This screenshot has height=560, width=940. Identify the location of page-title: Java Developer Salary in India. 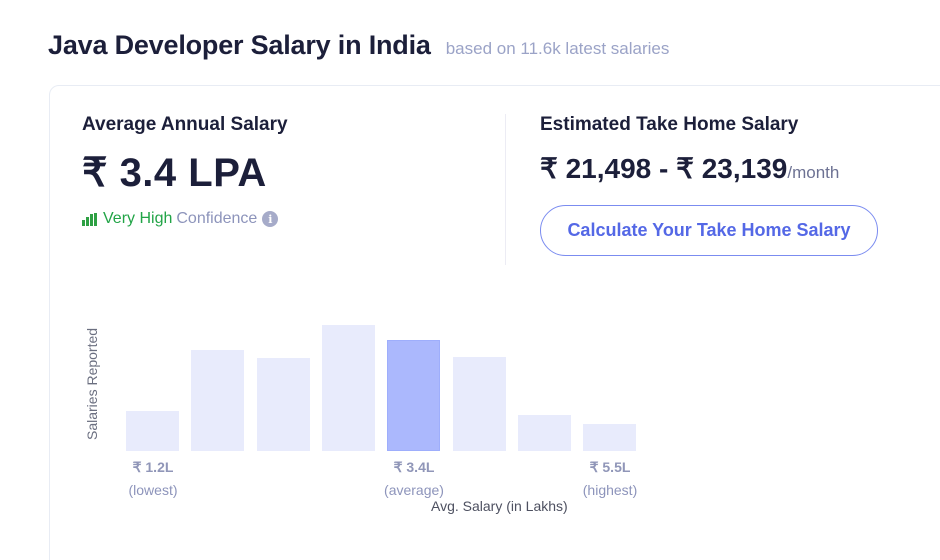
(239, 45).